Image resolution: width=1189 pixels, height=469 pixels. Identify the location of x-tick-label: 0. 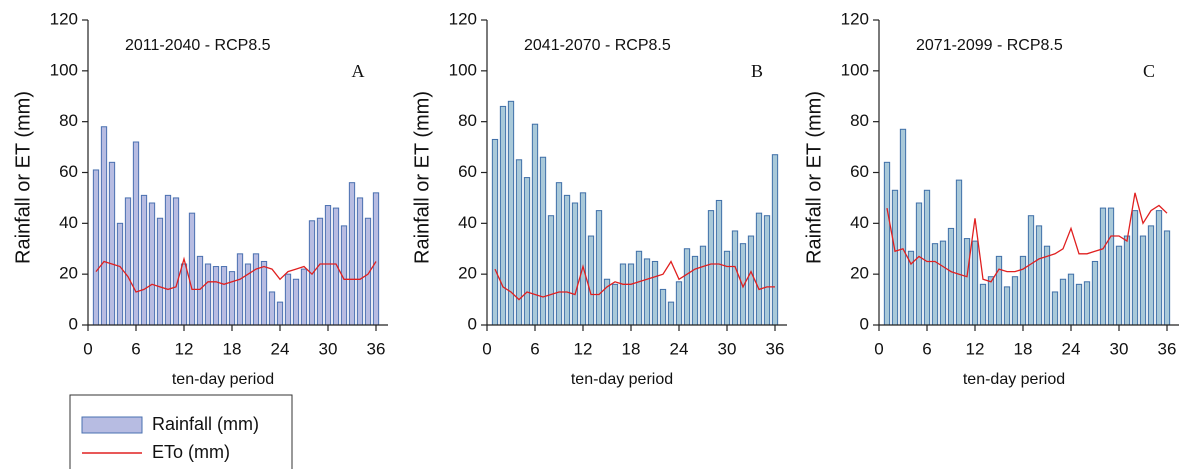
(878, 348).